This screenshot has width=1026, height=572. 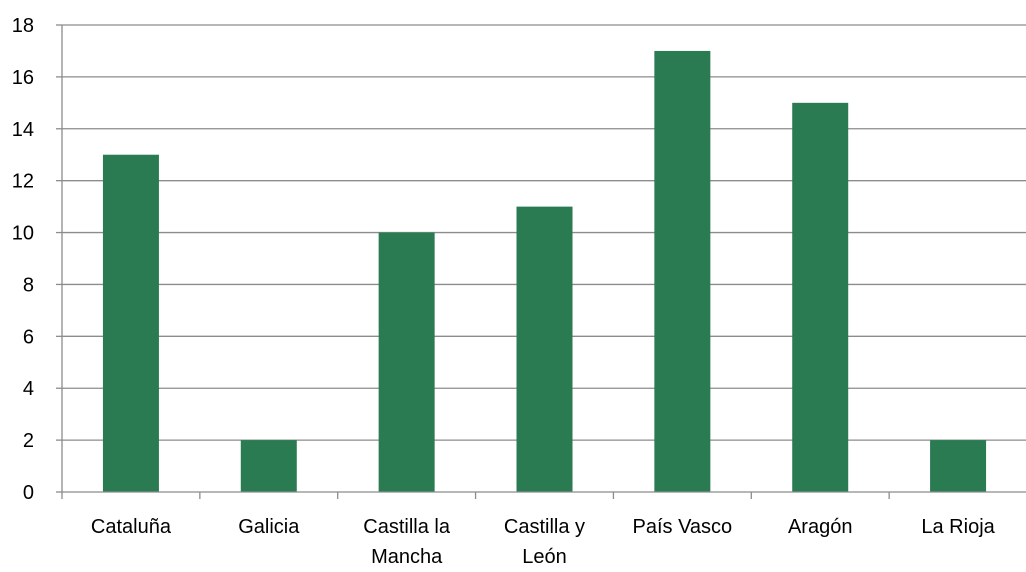 What do you see at coordinates (23, 78) in the screenshot?
I see `y-tick-label: 16` at bounding box center [23, 78].